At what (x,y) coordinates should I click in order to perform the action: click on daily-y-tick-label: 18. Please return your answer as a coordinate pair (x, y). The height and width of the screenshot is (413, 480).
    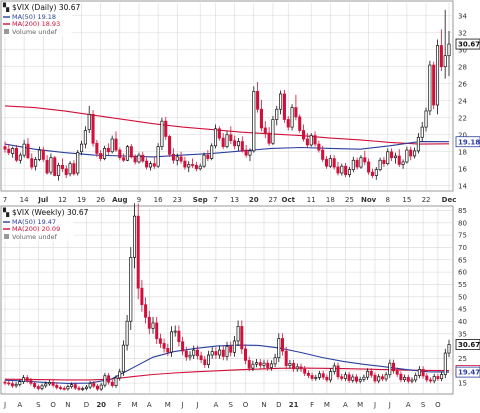
    Looking at the image, I should click on (462, 152).